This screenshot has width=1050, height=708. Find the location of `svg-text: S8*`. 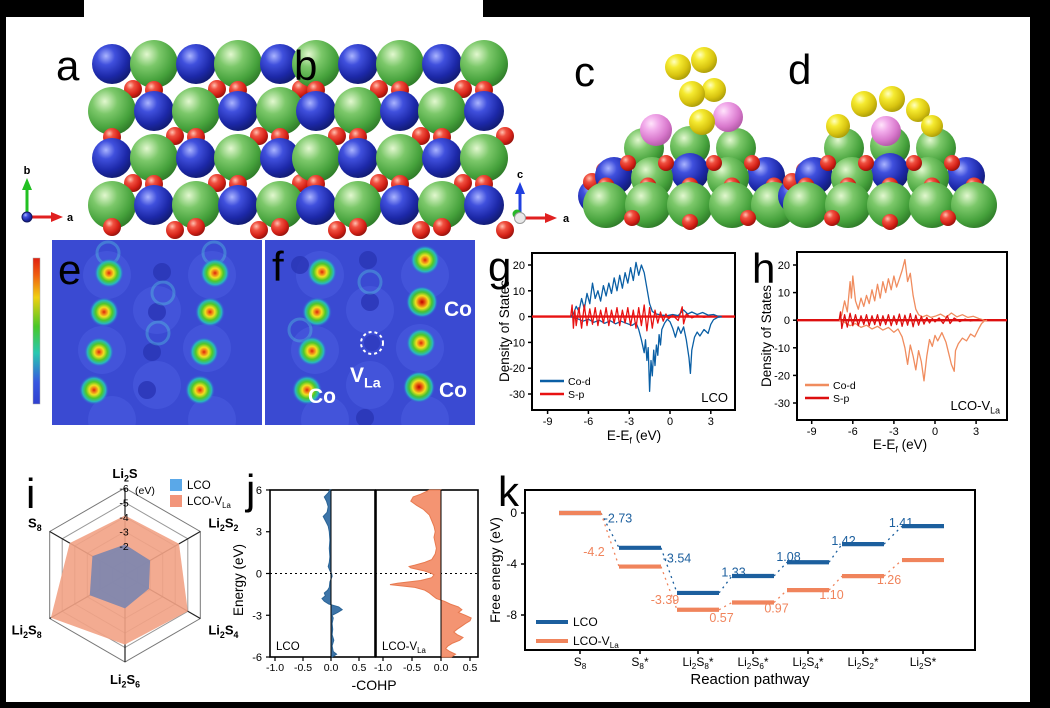

svg-text: S8* is located at coordinates (640, 663).